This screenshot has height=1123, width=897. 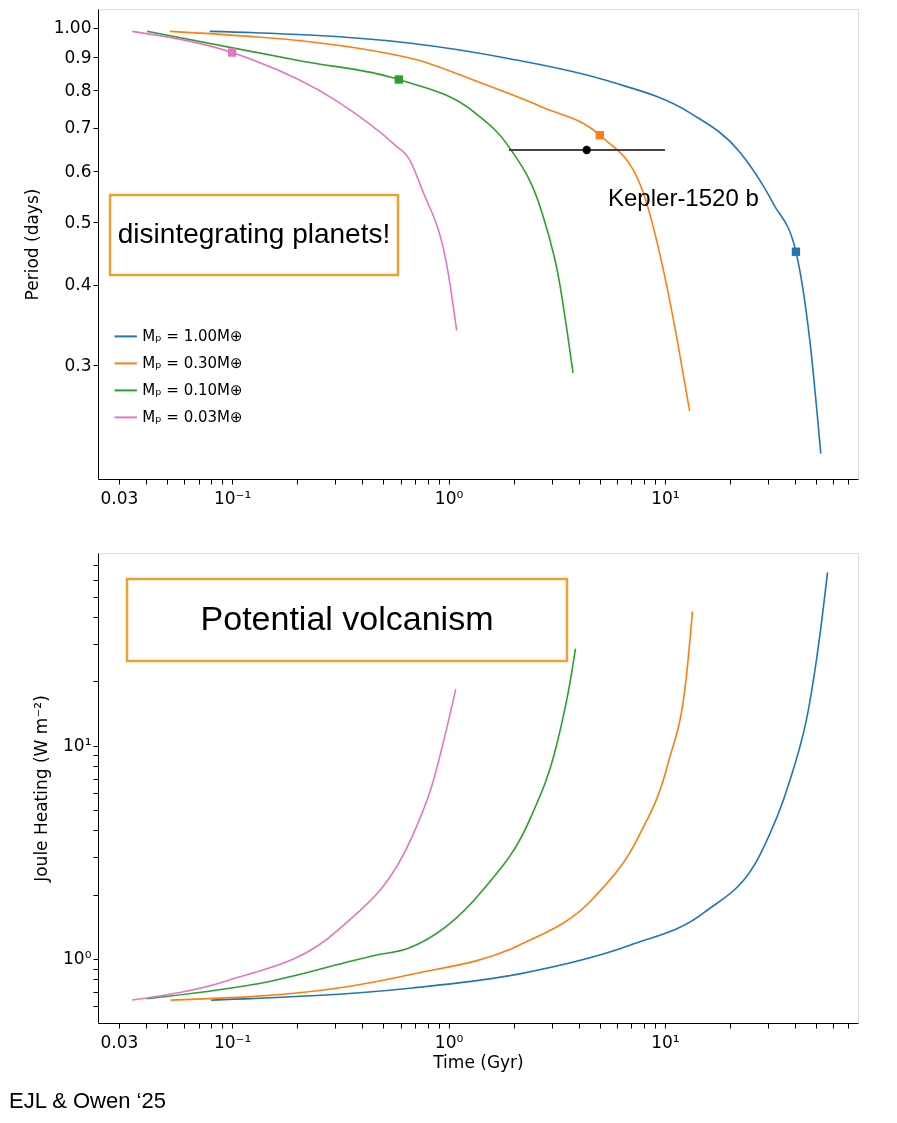 I want to click on y-tick-label: 0.5, so click(x=78, y=221).